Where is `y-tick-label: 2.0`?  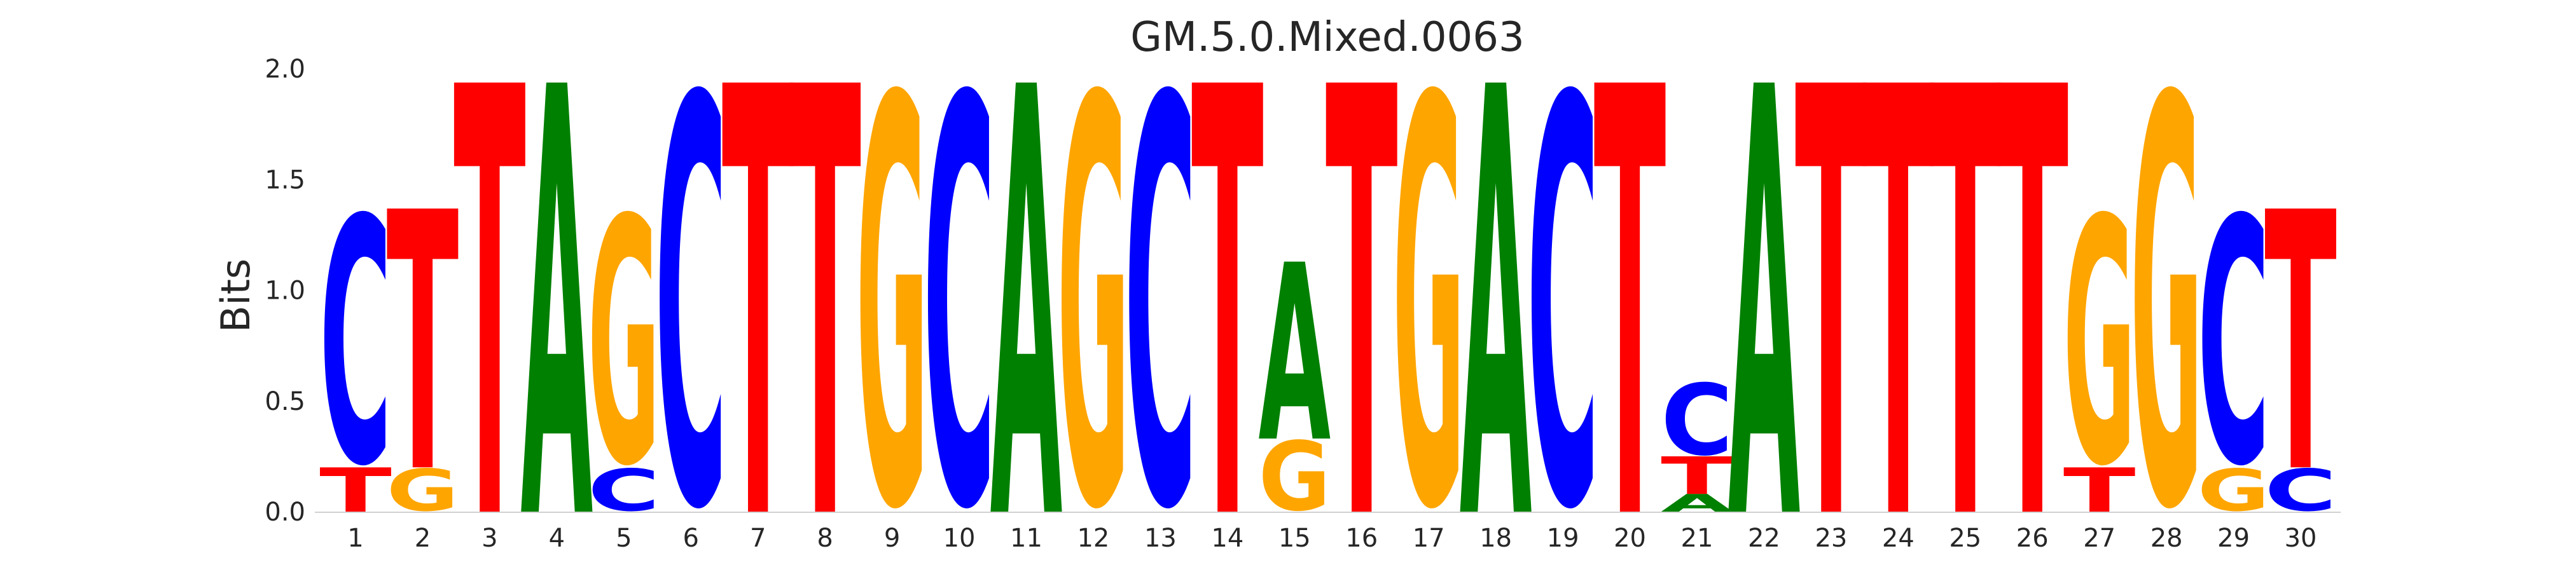
y-tick-label: 2.0 is located at coordinates (285, 69).